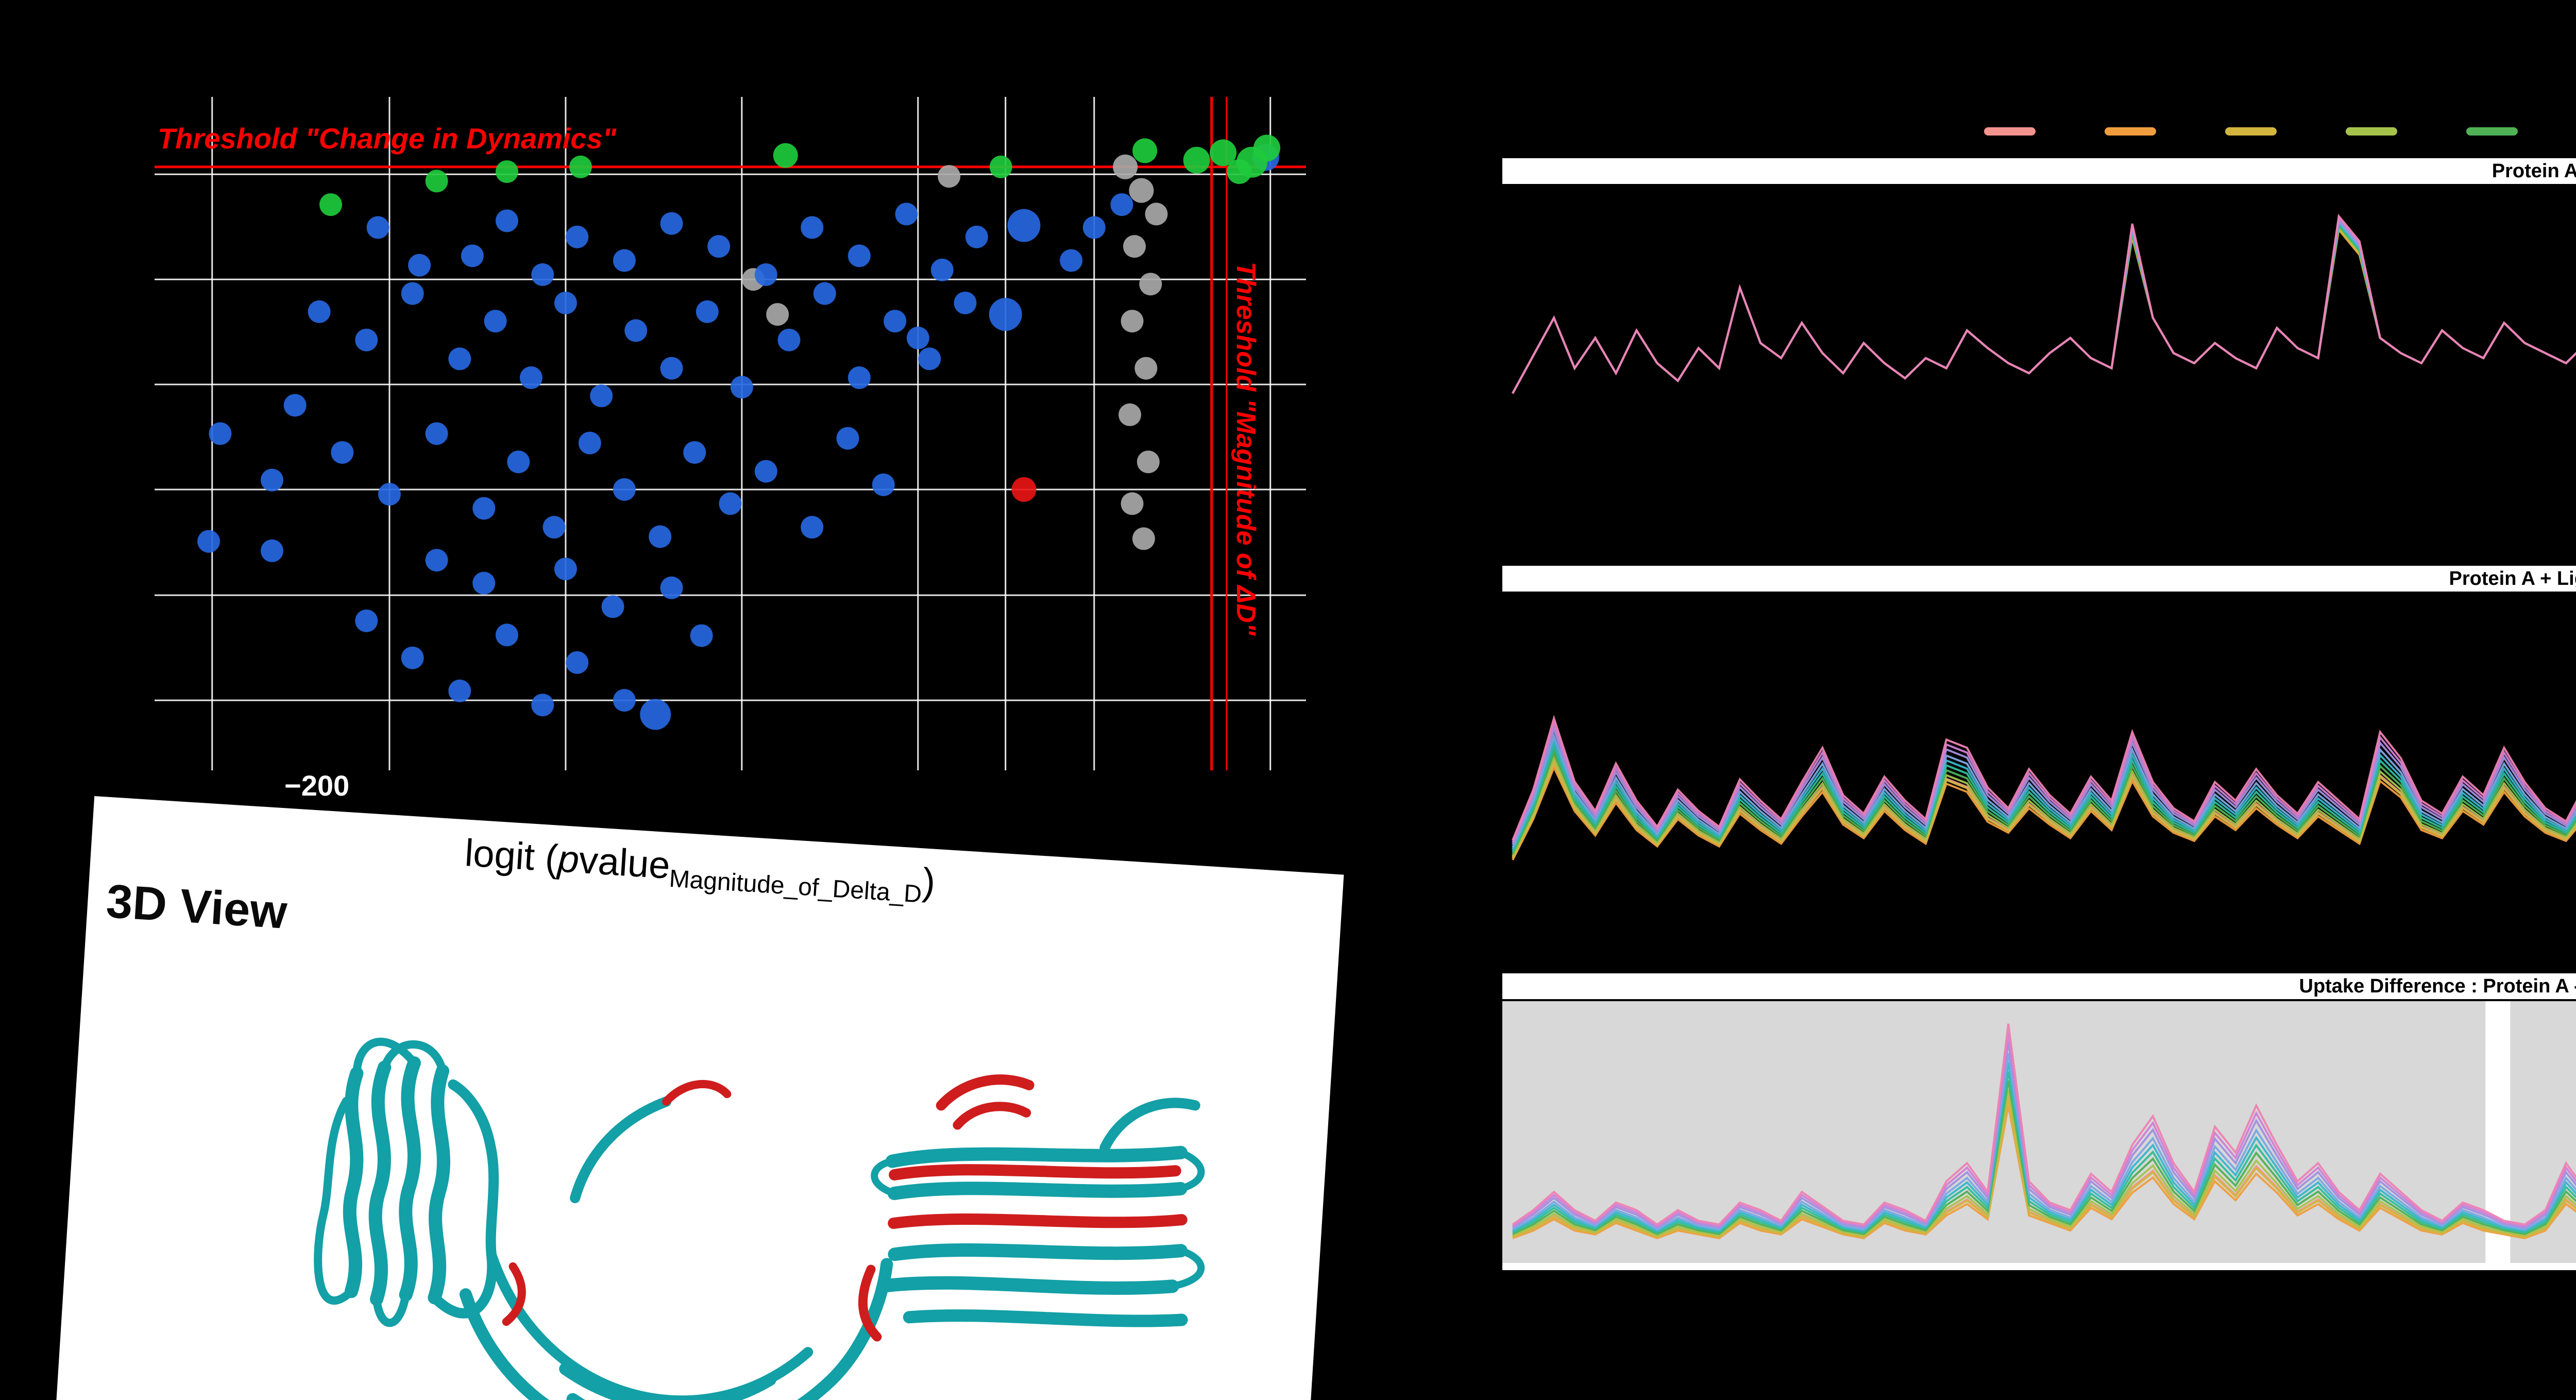  I want to click on uptake-difference-plot, so click(2039, 1134).